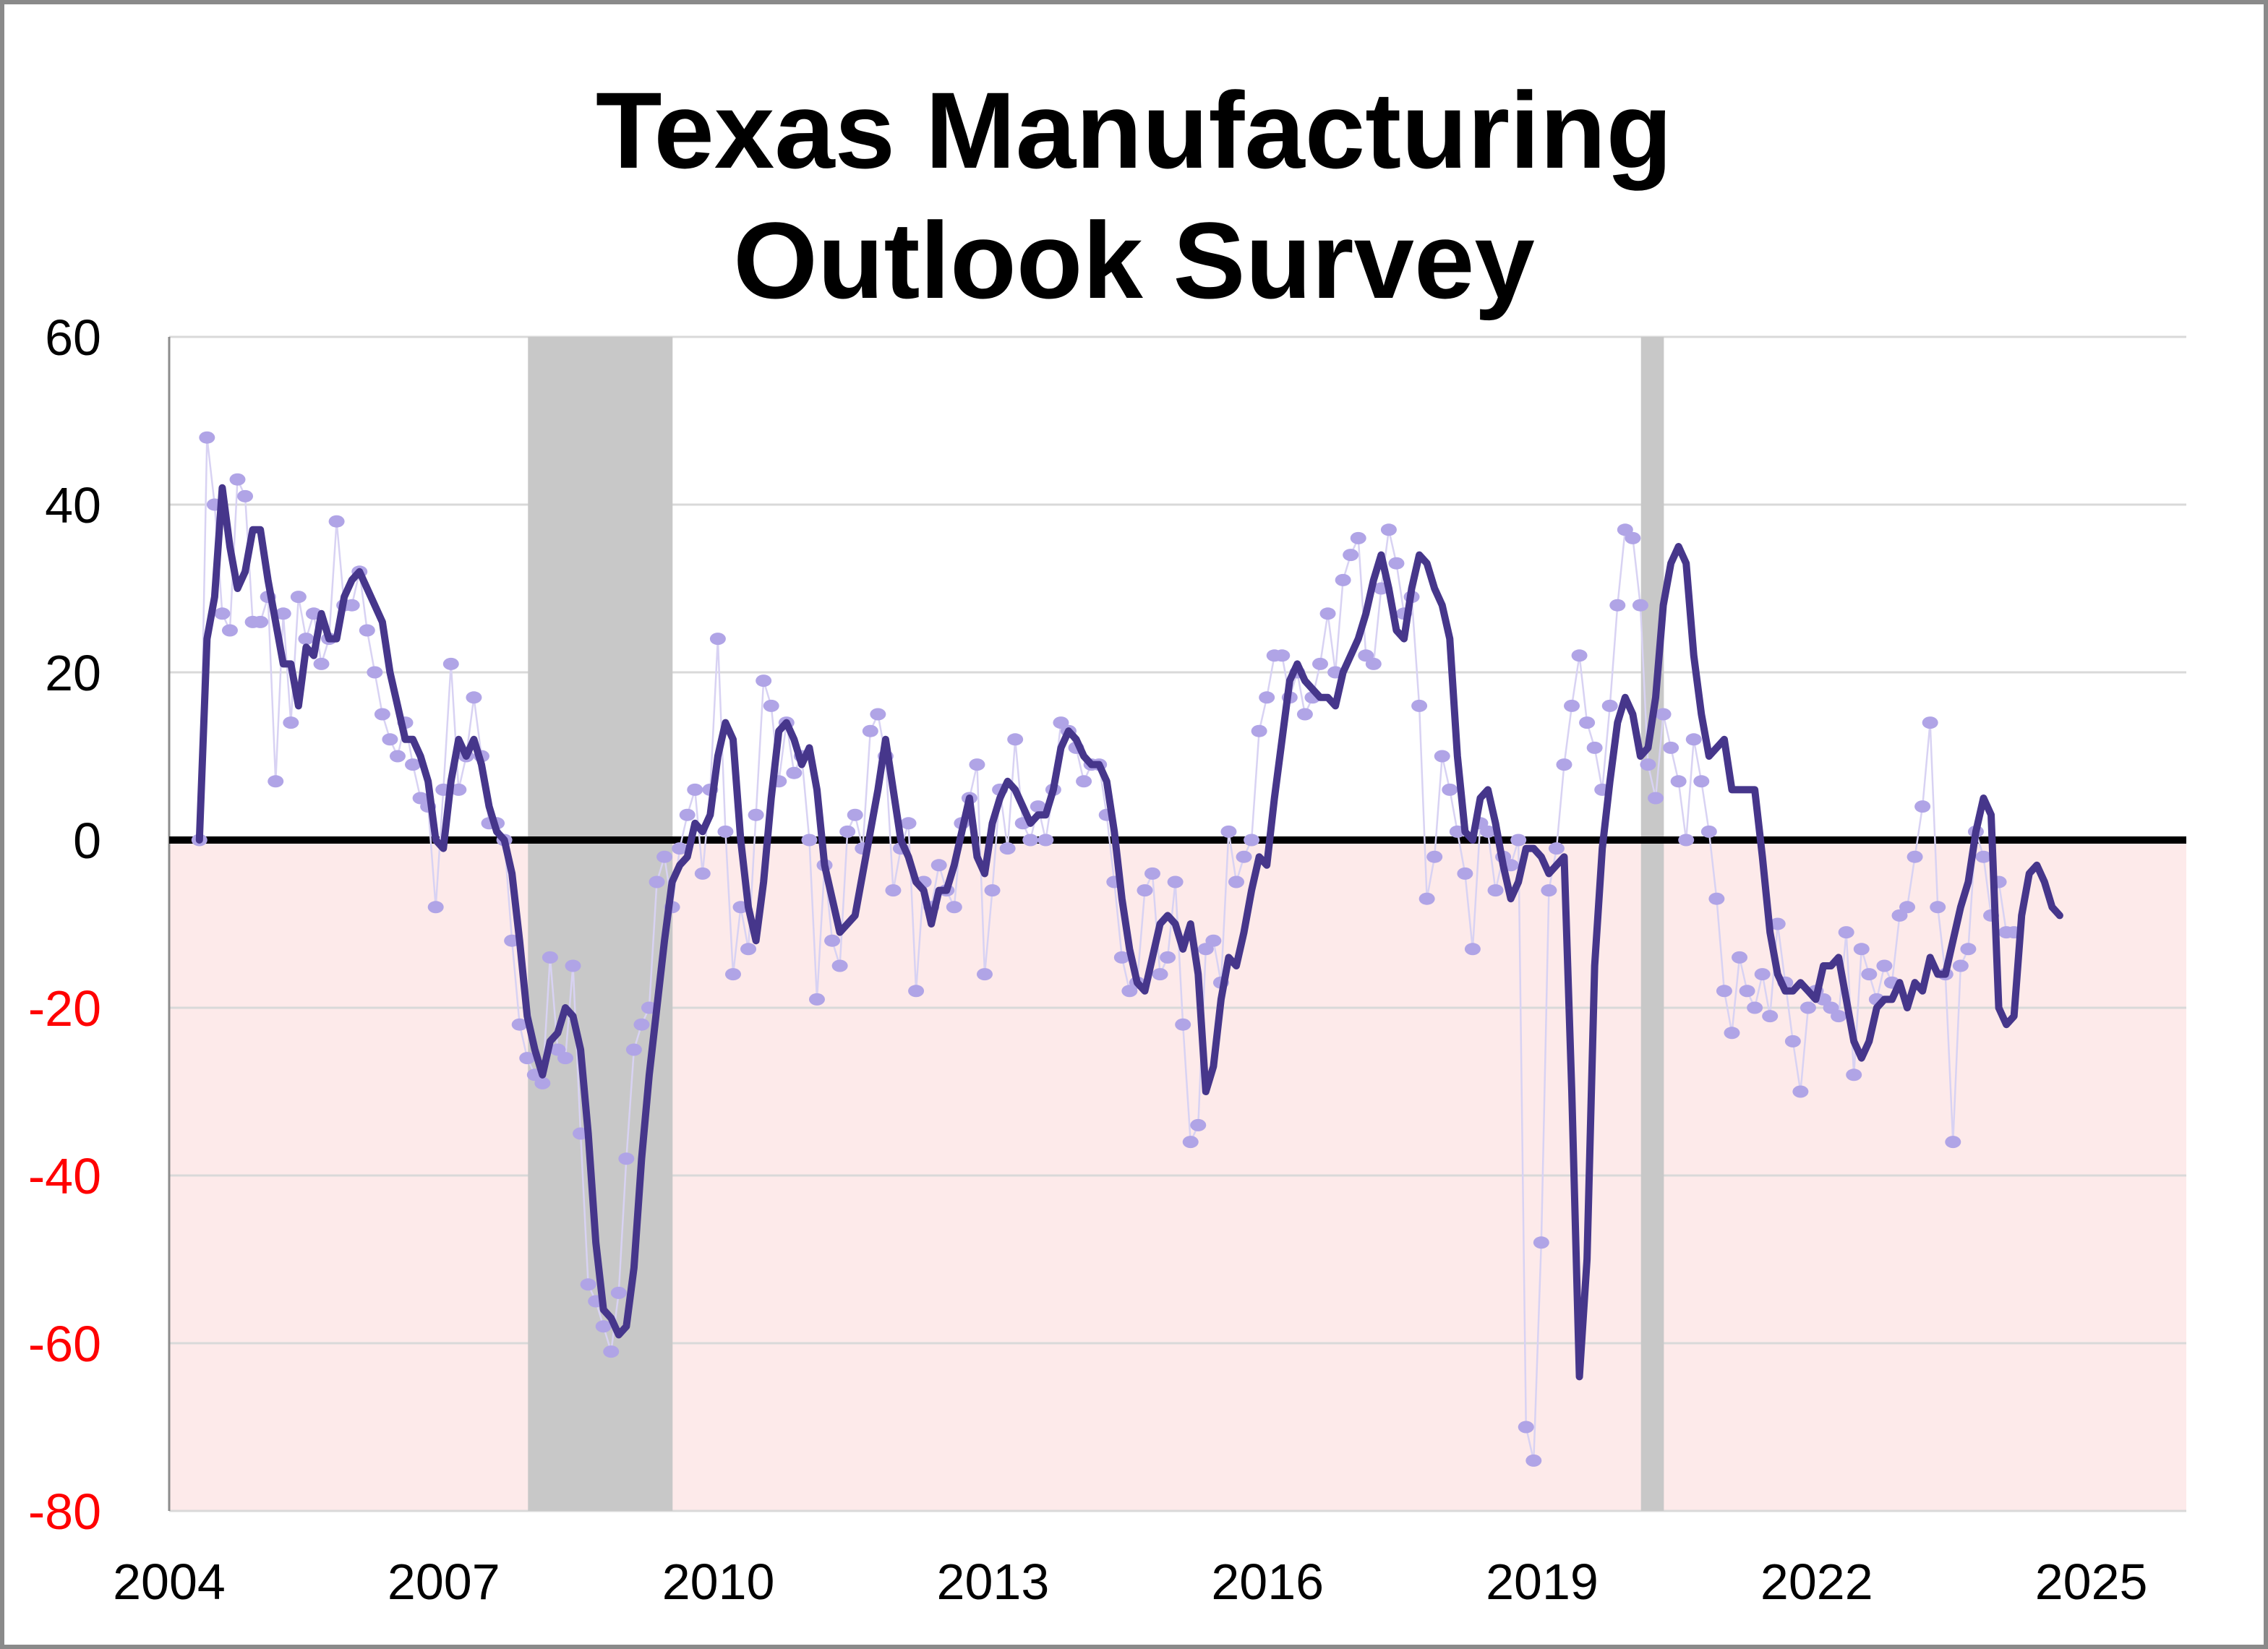 The image size is (2268, 1649). Describe the element at coordinates (64, 1008) in the screenshot. I see `y-tick-label: -20` at that location.